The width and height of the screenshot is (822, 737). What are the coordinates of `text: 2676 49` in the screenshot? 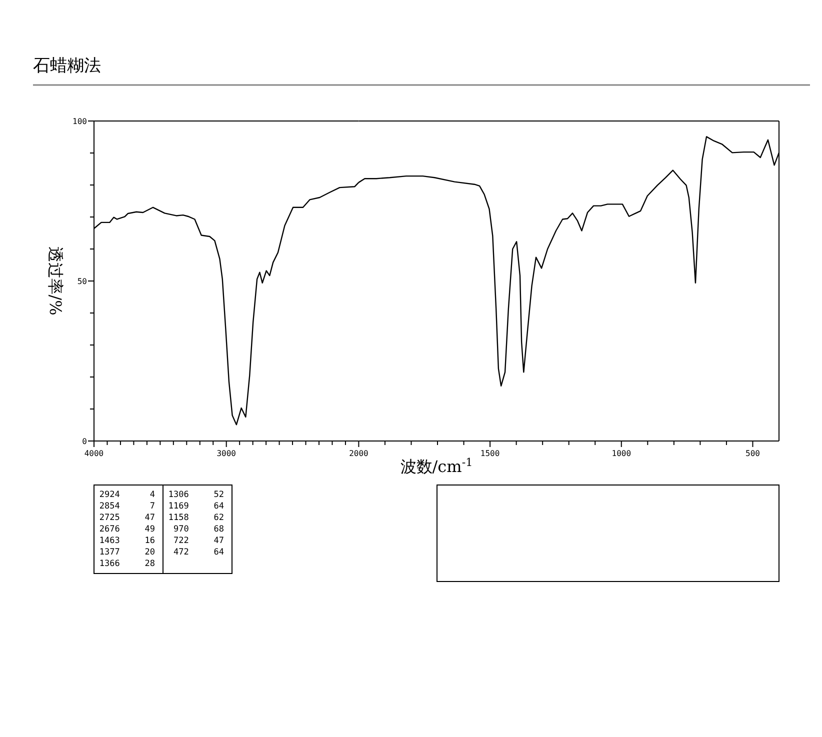 It's located at (127, 529).